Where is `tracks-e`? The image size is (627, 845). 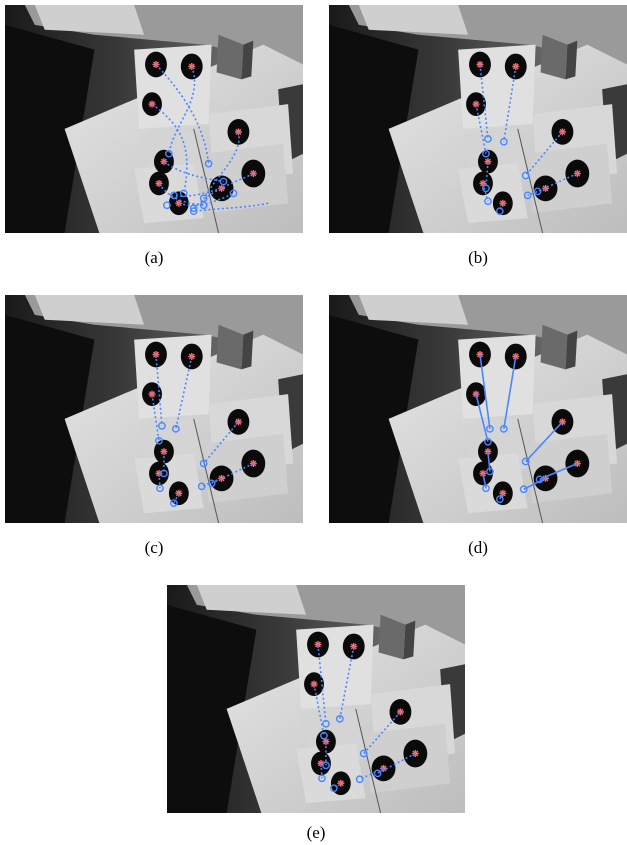 tracks-e is located at coordinates (364, 716).